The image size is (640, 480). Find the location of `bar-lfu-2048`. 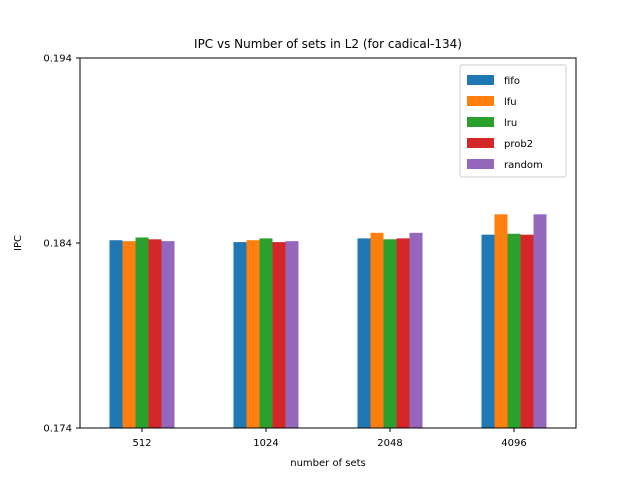

bar-lfu-2048 is located at coordinates (377, 330).